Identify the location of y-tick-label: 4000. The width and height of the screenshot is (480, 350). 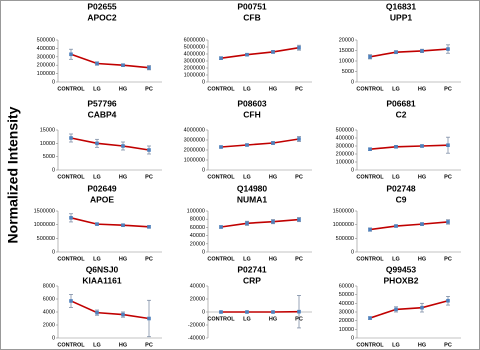
(49, 312).